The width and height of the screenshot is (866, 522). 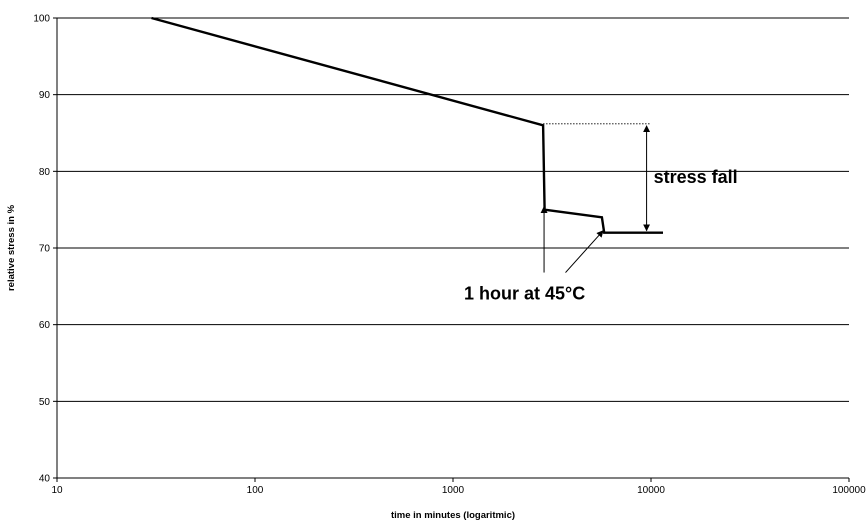 What do you see at coordinates (453, 515) in the screenshot?
I see `x-axis-label: time in minutes (logaritmic)` at bounding box center [453, 515].